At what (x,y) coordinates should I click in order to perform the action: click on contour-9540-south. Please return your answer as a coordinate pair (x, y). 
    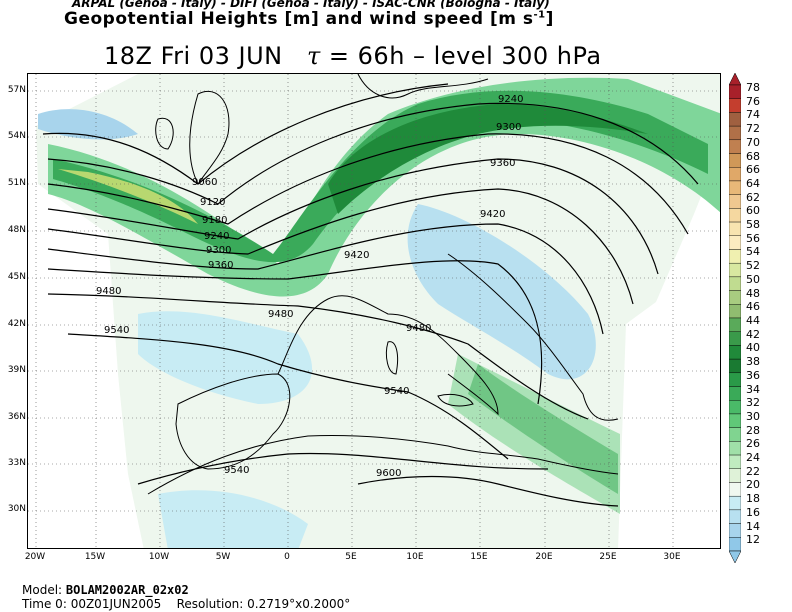
    Looking at the image, I should click on (343, 468).